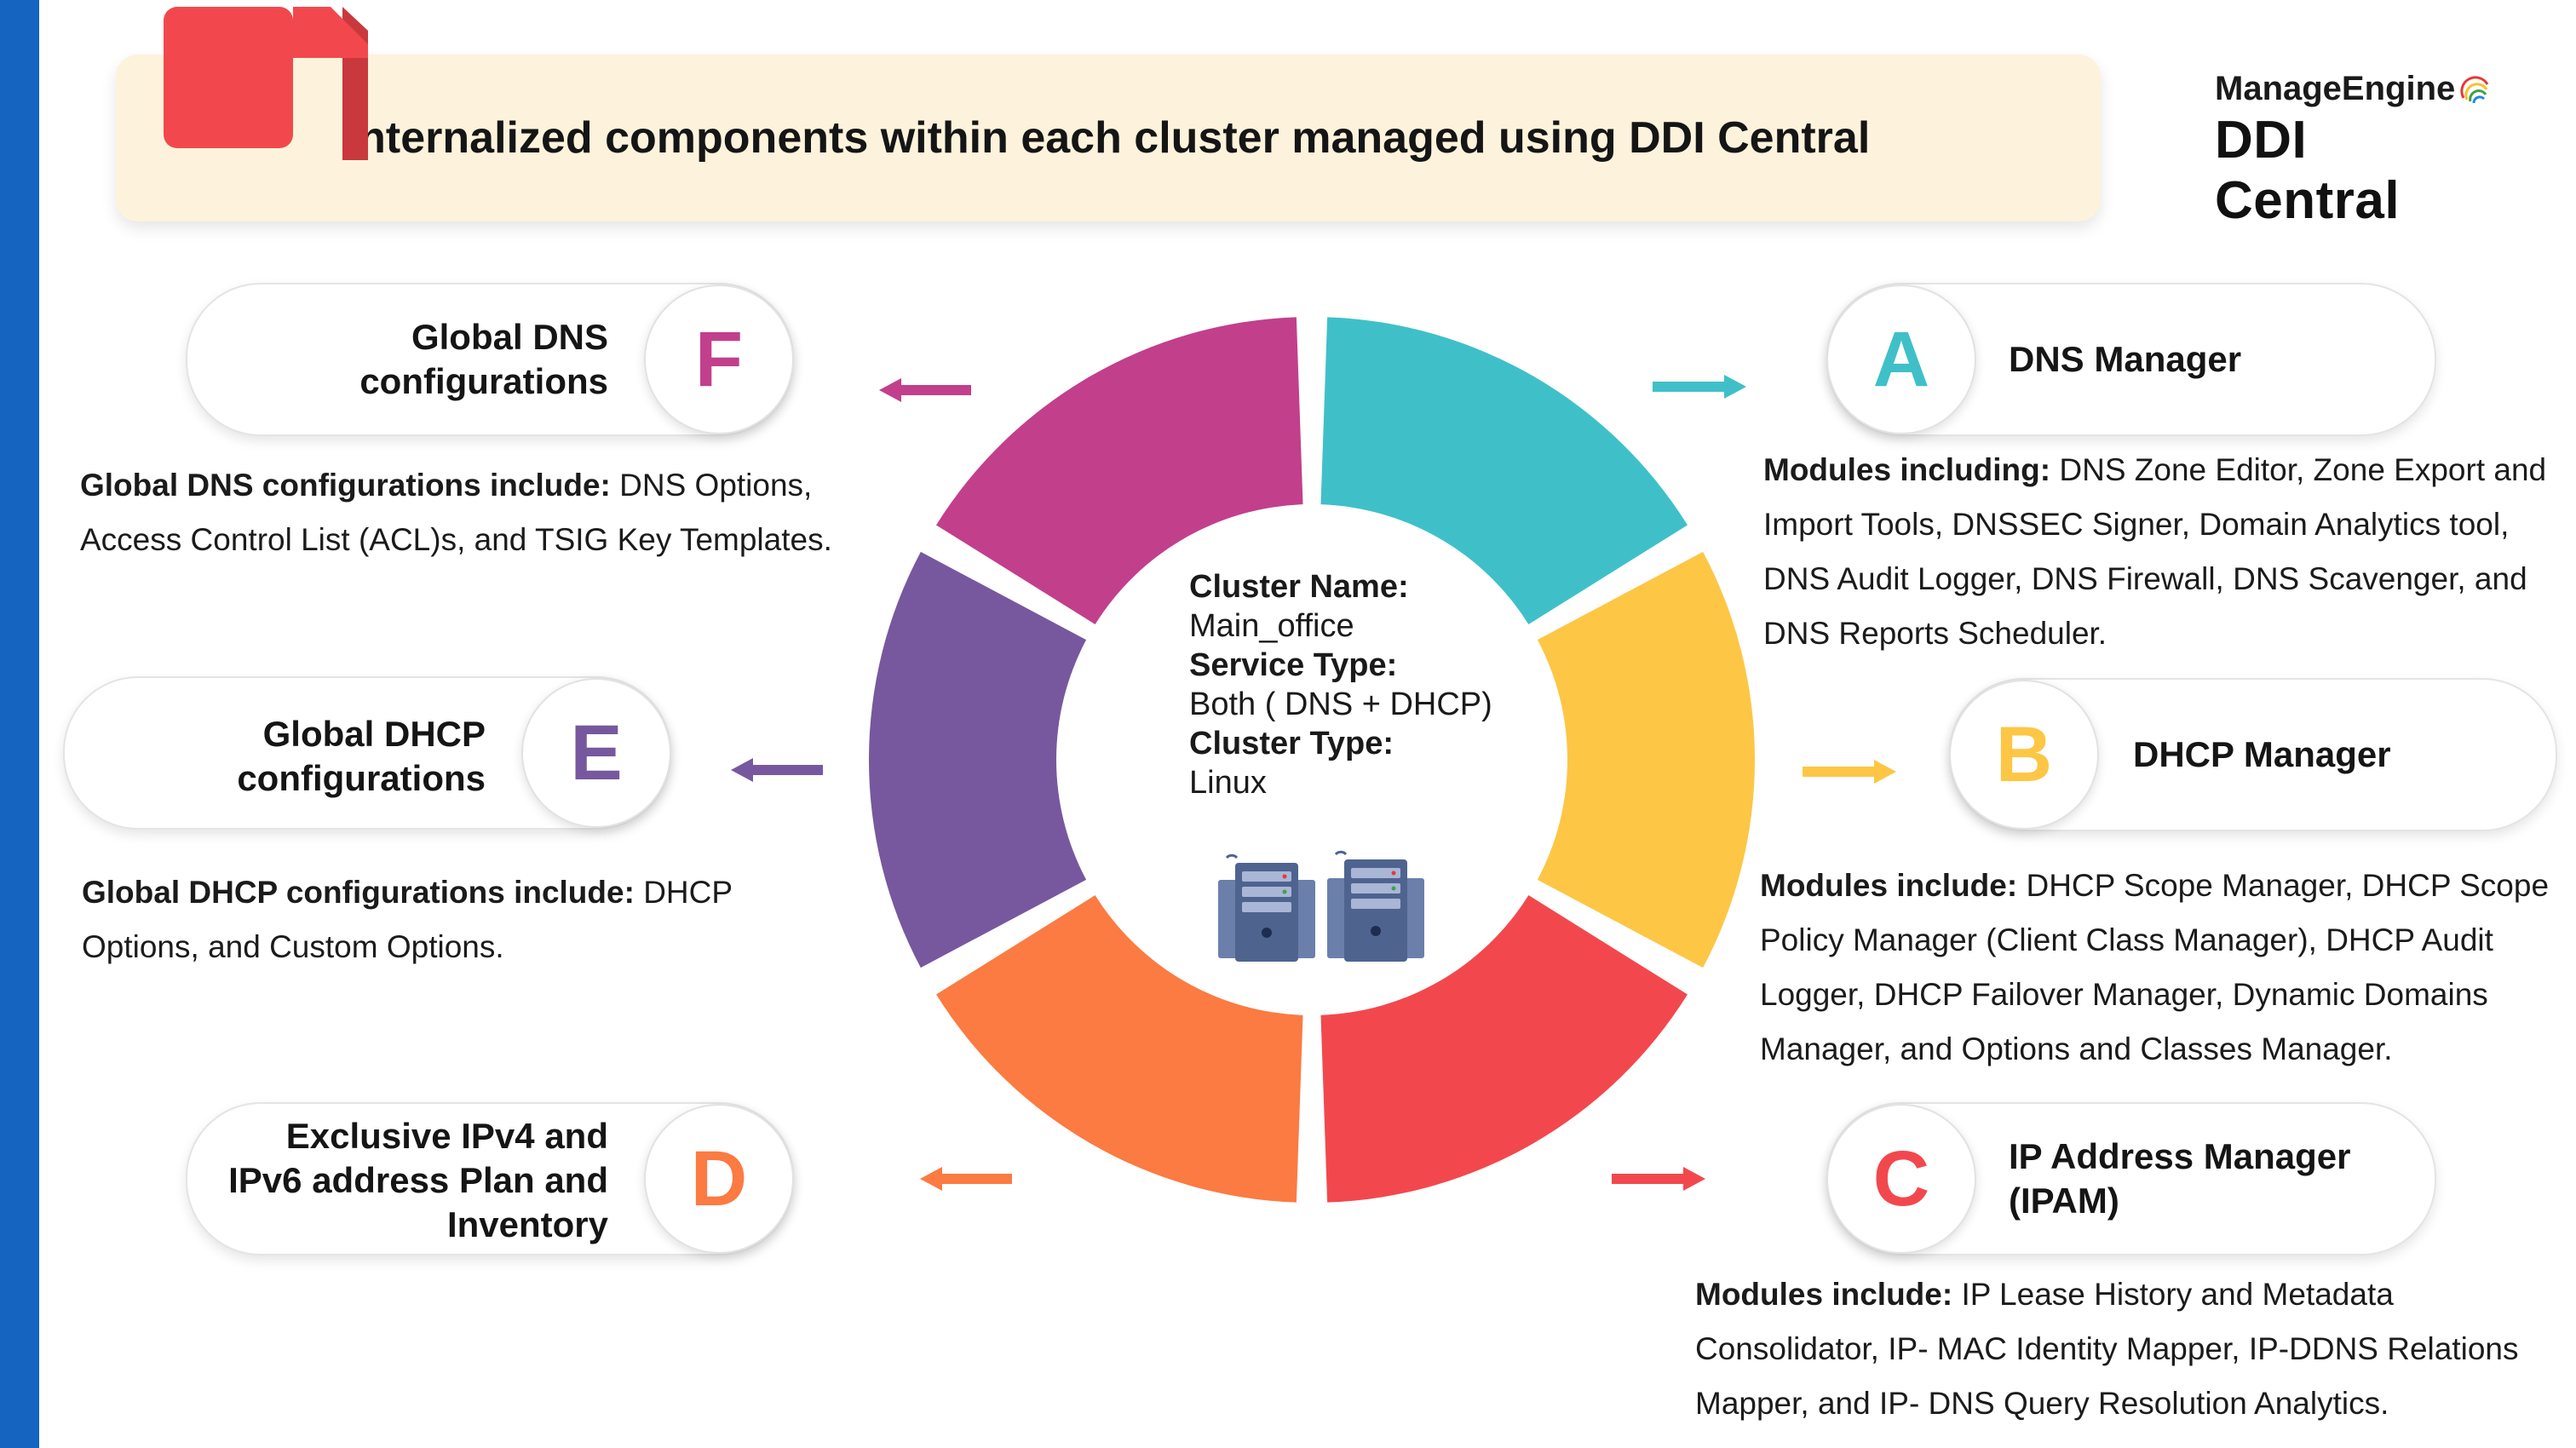  What do you see at coordinates (1658, 1179) in the screenshot?
I see `arrow-to-C` at bounding box center [1658, 1179].